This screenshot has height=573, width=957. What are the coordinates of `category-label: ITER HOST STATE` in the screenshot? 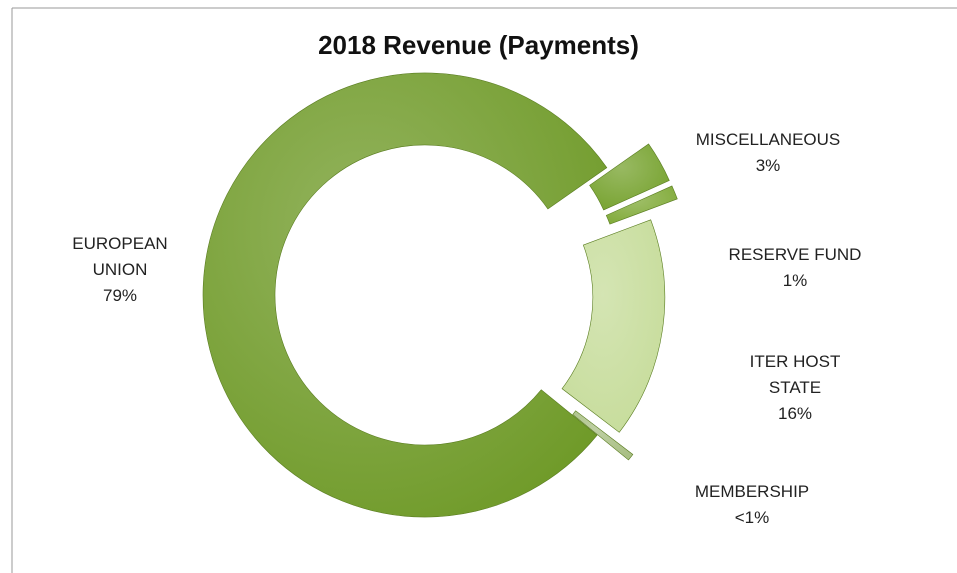 It's located at (795, 374).